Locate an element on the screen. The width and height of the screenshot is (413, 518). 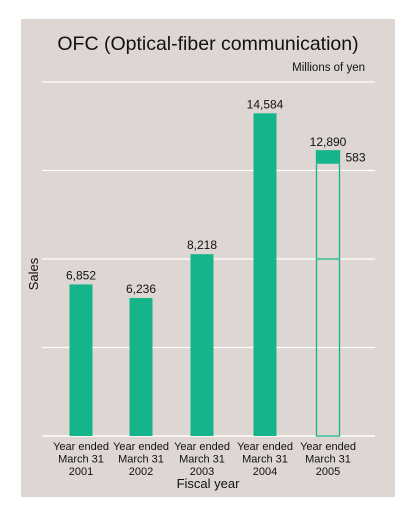
bar-2005-segment is located at coordinates (328, 157).